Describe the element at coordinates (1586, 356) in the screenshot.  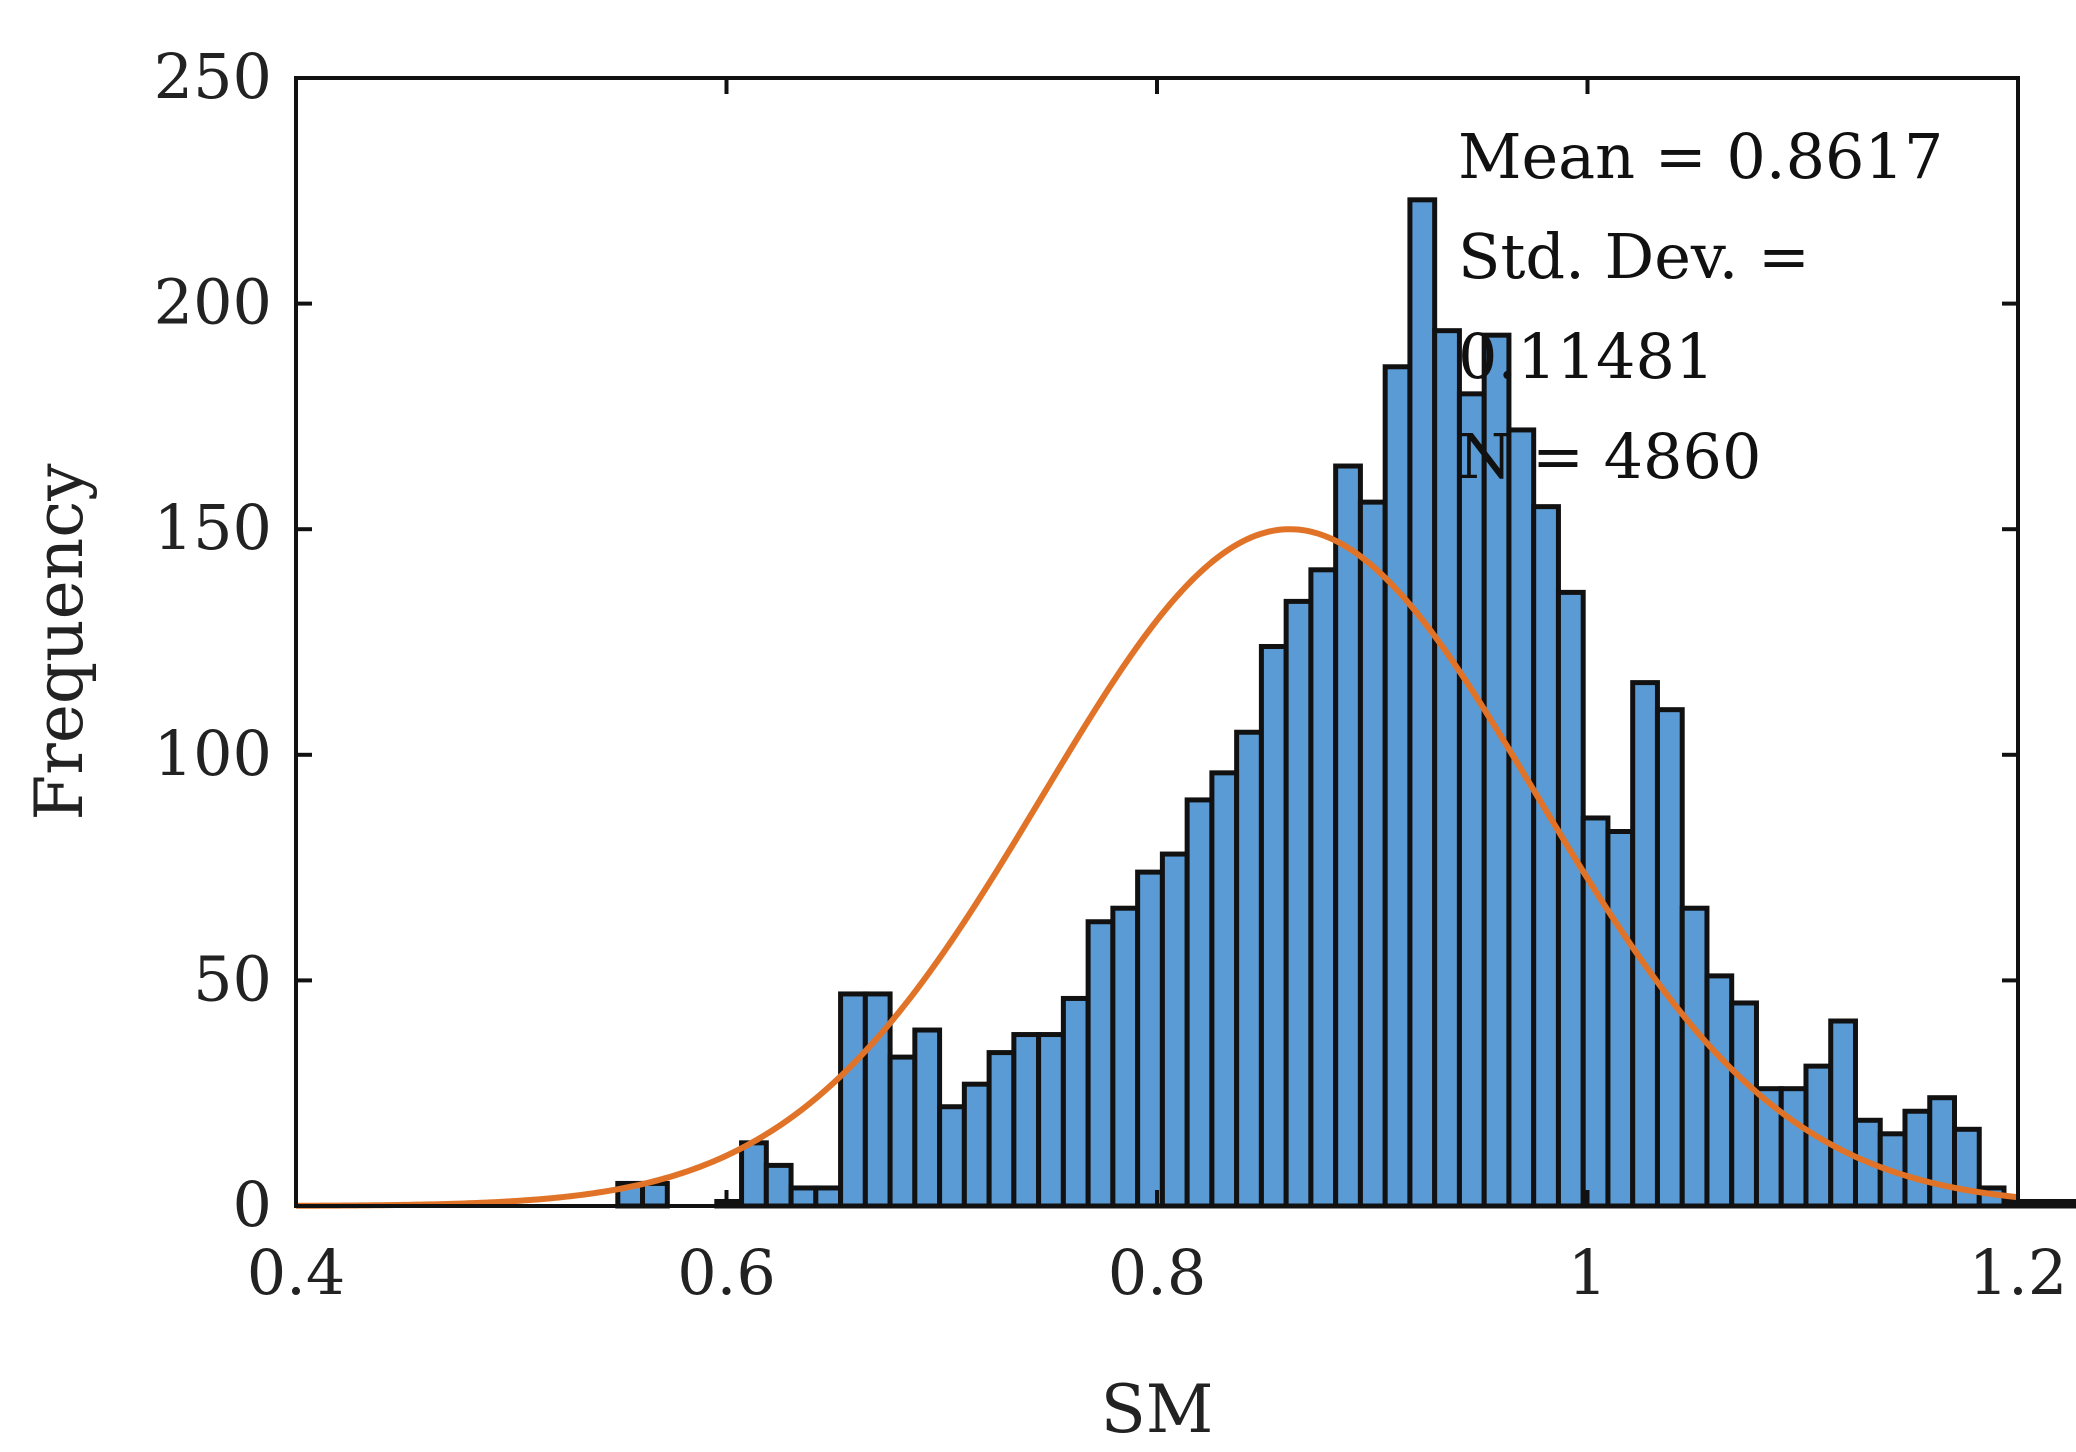
I see `stat-std-value: 0.11481` at that location.